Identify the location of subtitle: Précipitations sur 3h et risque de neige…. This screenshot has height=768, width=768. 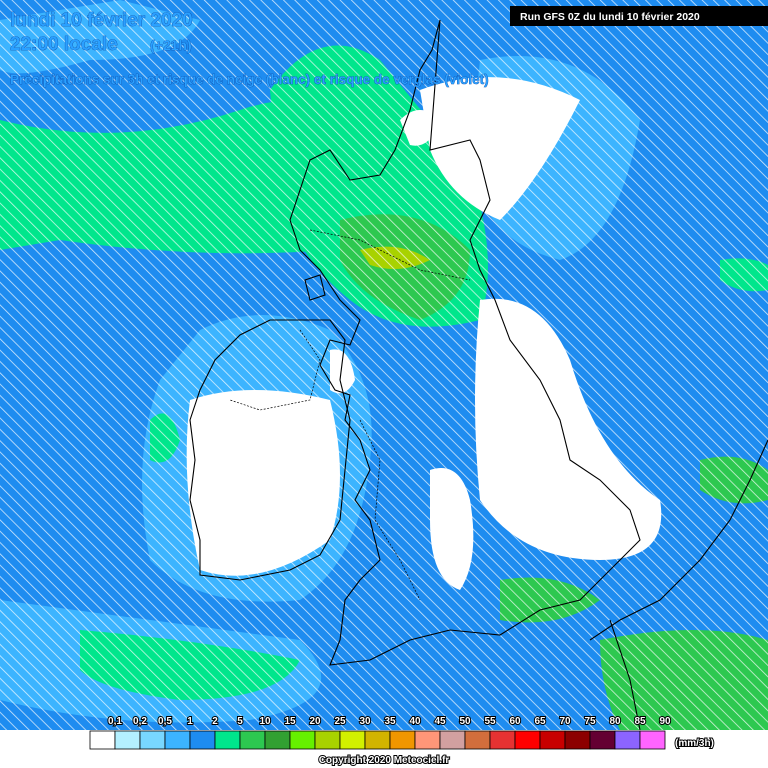
(249, 79).